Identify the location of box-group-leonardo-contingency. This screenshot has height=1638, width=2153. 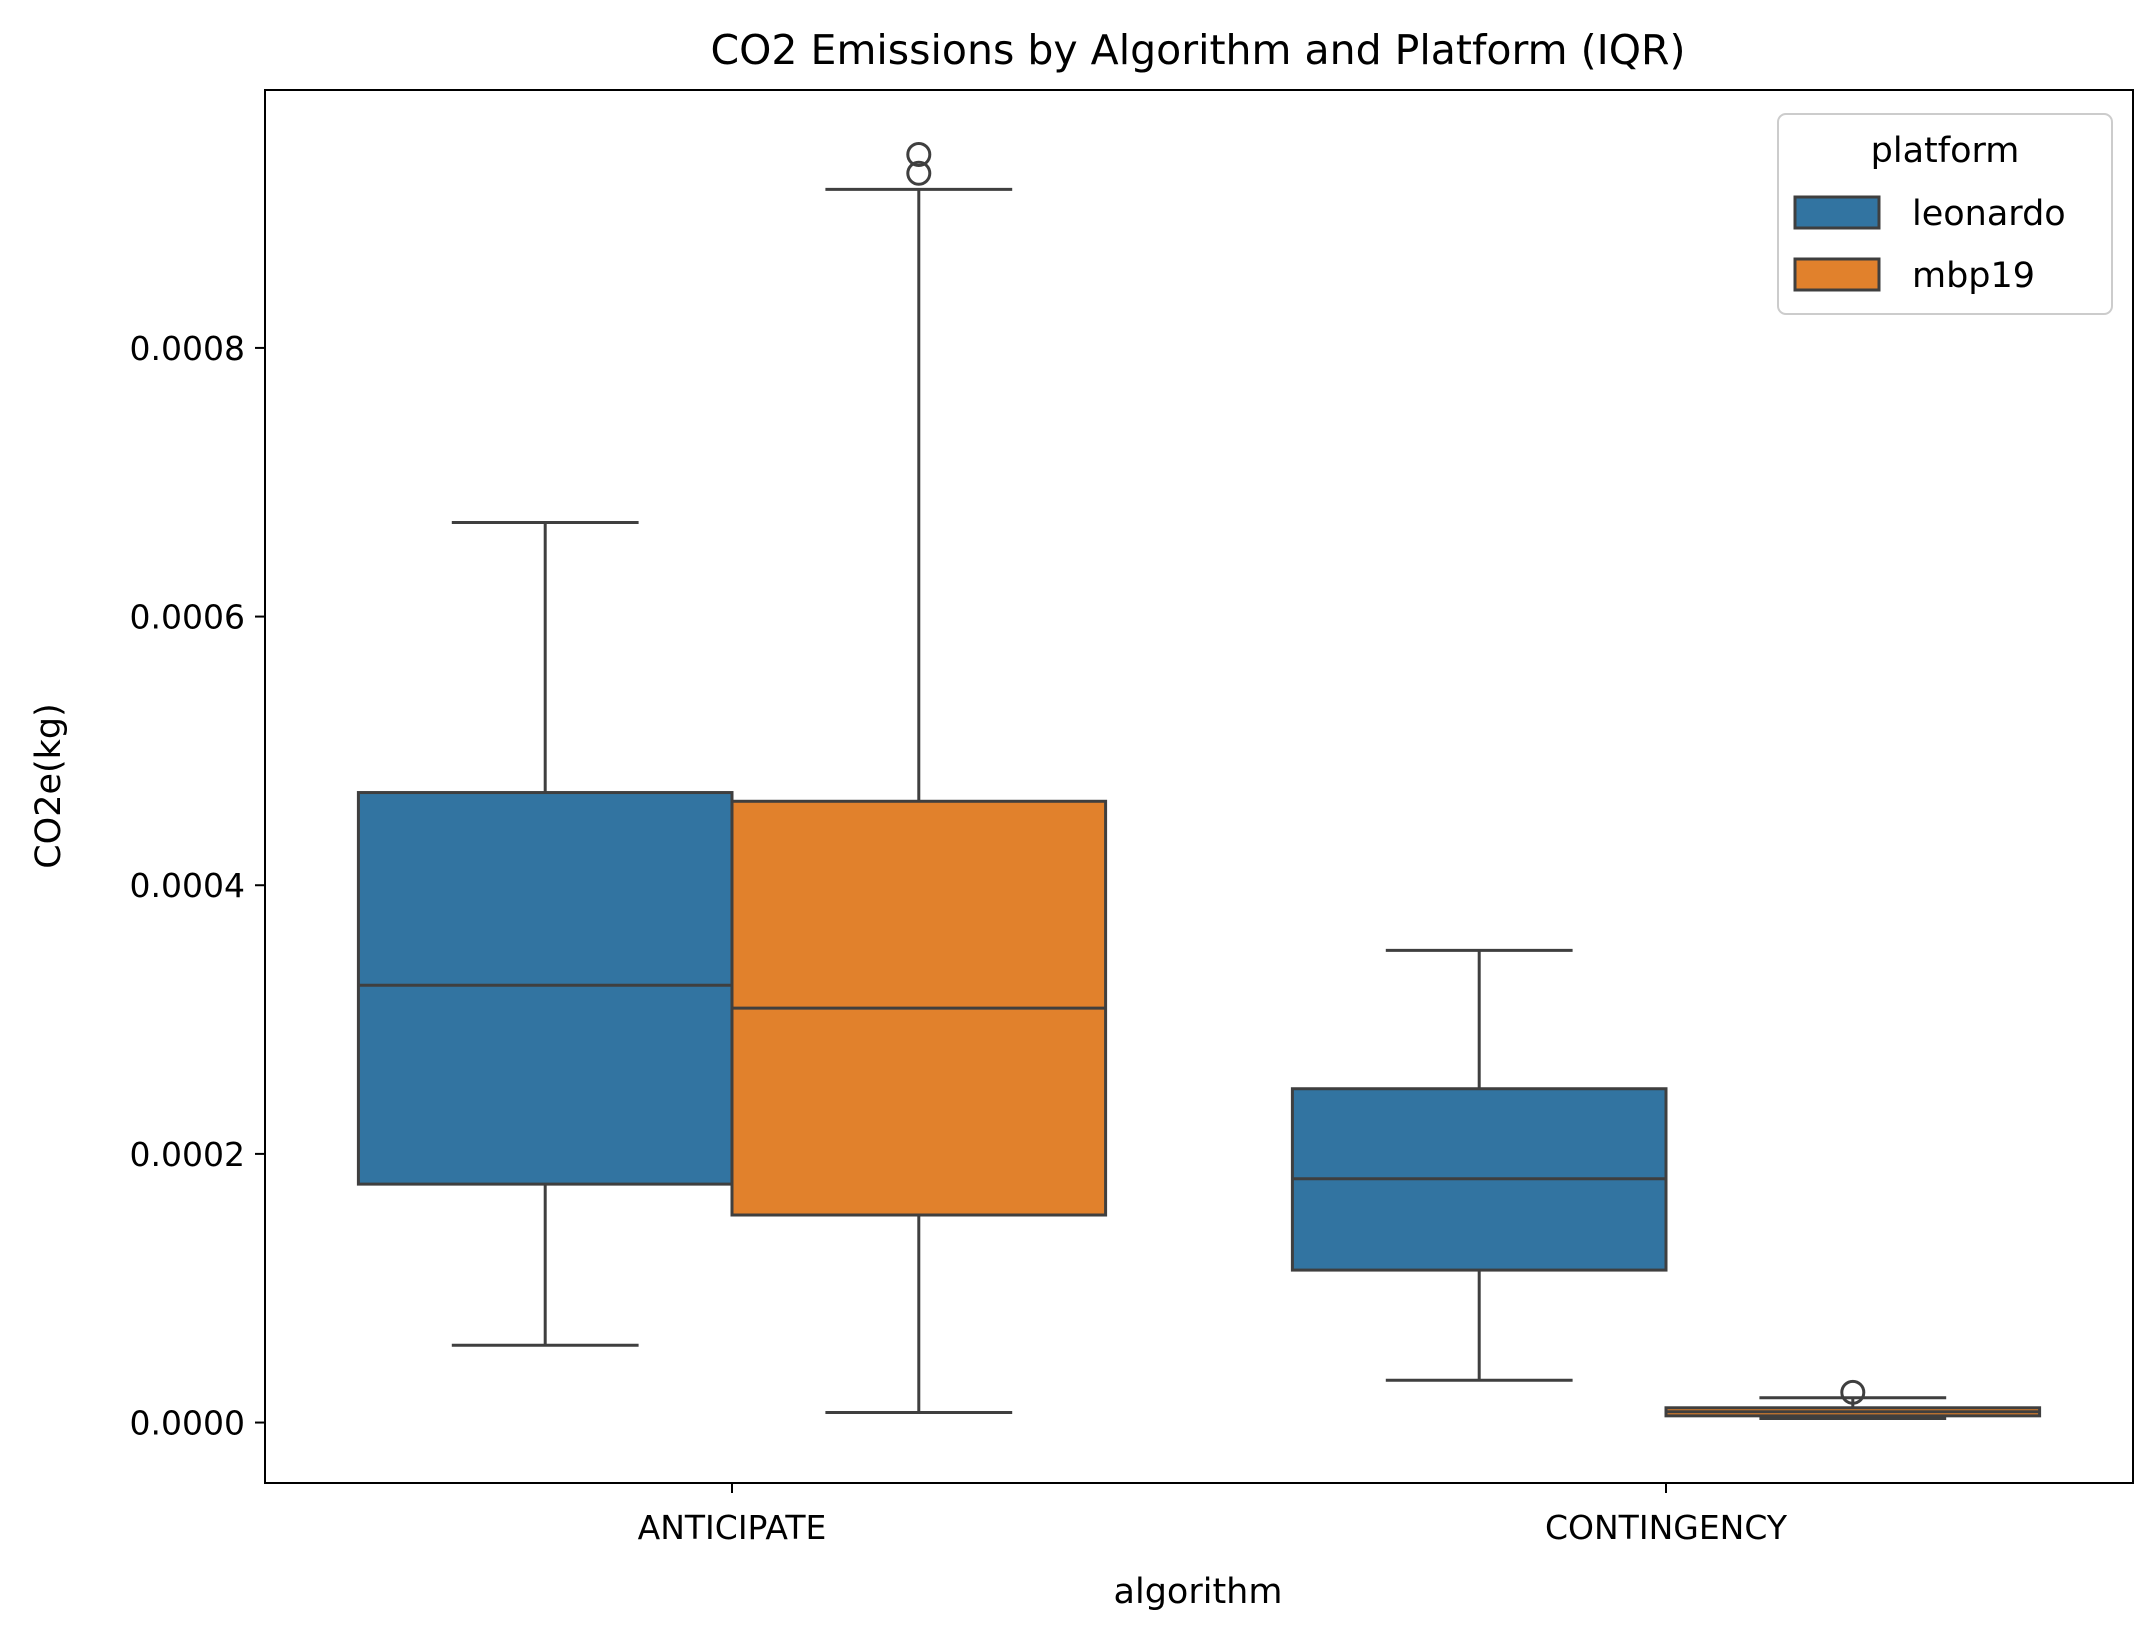
(1479, 1165).